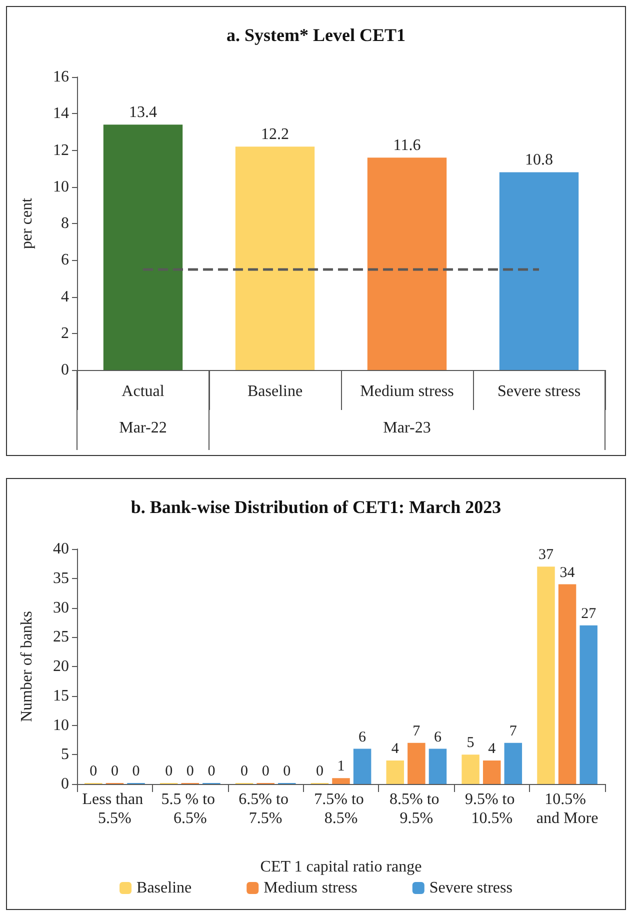 Image resolution: width=636 pixels, height=924 pixels. I want to click on y-axis-title: Number of banks, so click(27, 666).